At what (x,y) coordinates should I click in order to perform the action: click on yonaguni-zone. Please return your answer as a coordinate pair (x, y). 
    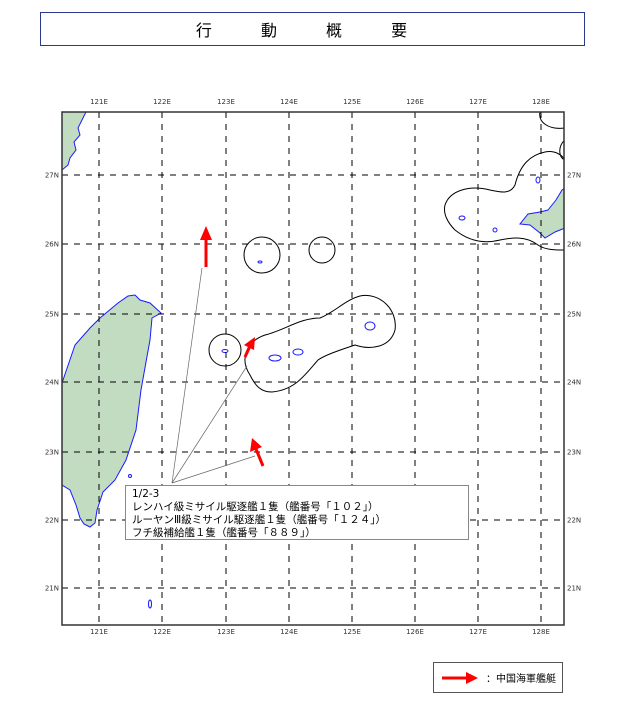
    Looking at the image, I should click on (225, 350).